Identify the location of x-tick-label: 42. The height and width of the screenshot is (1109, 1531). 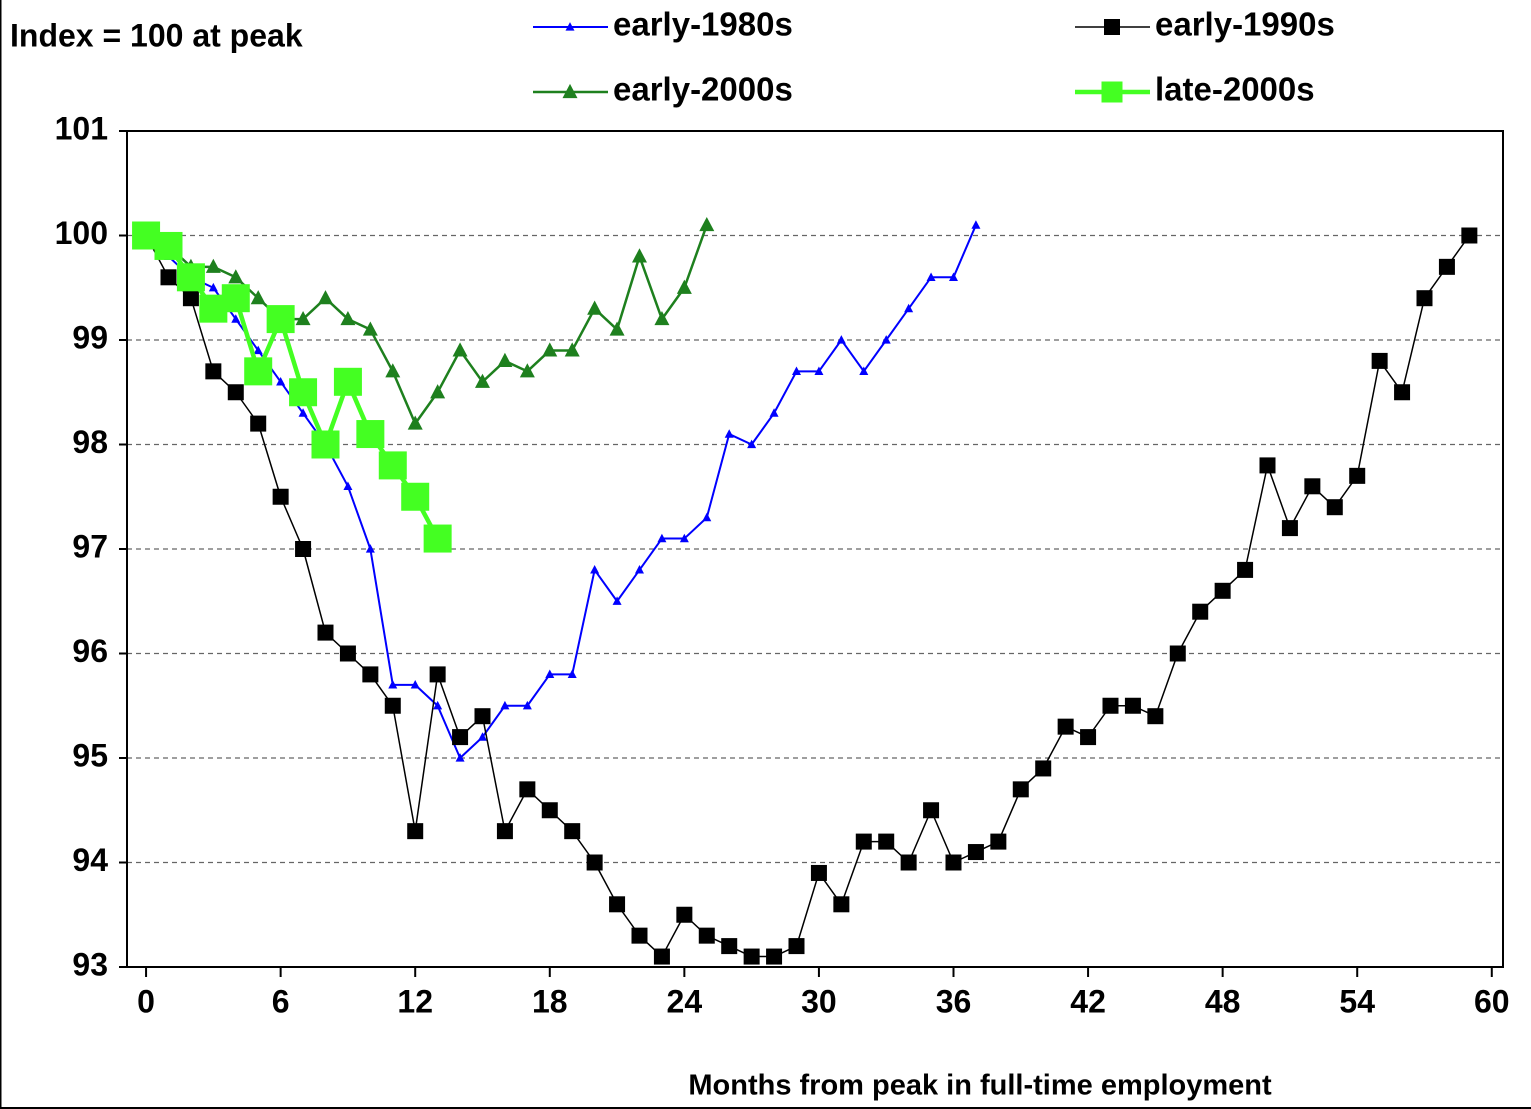
(1088, 1001).